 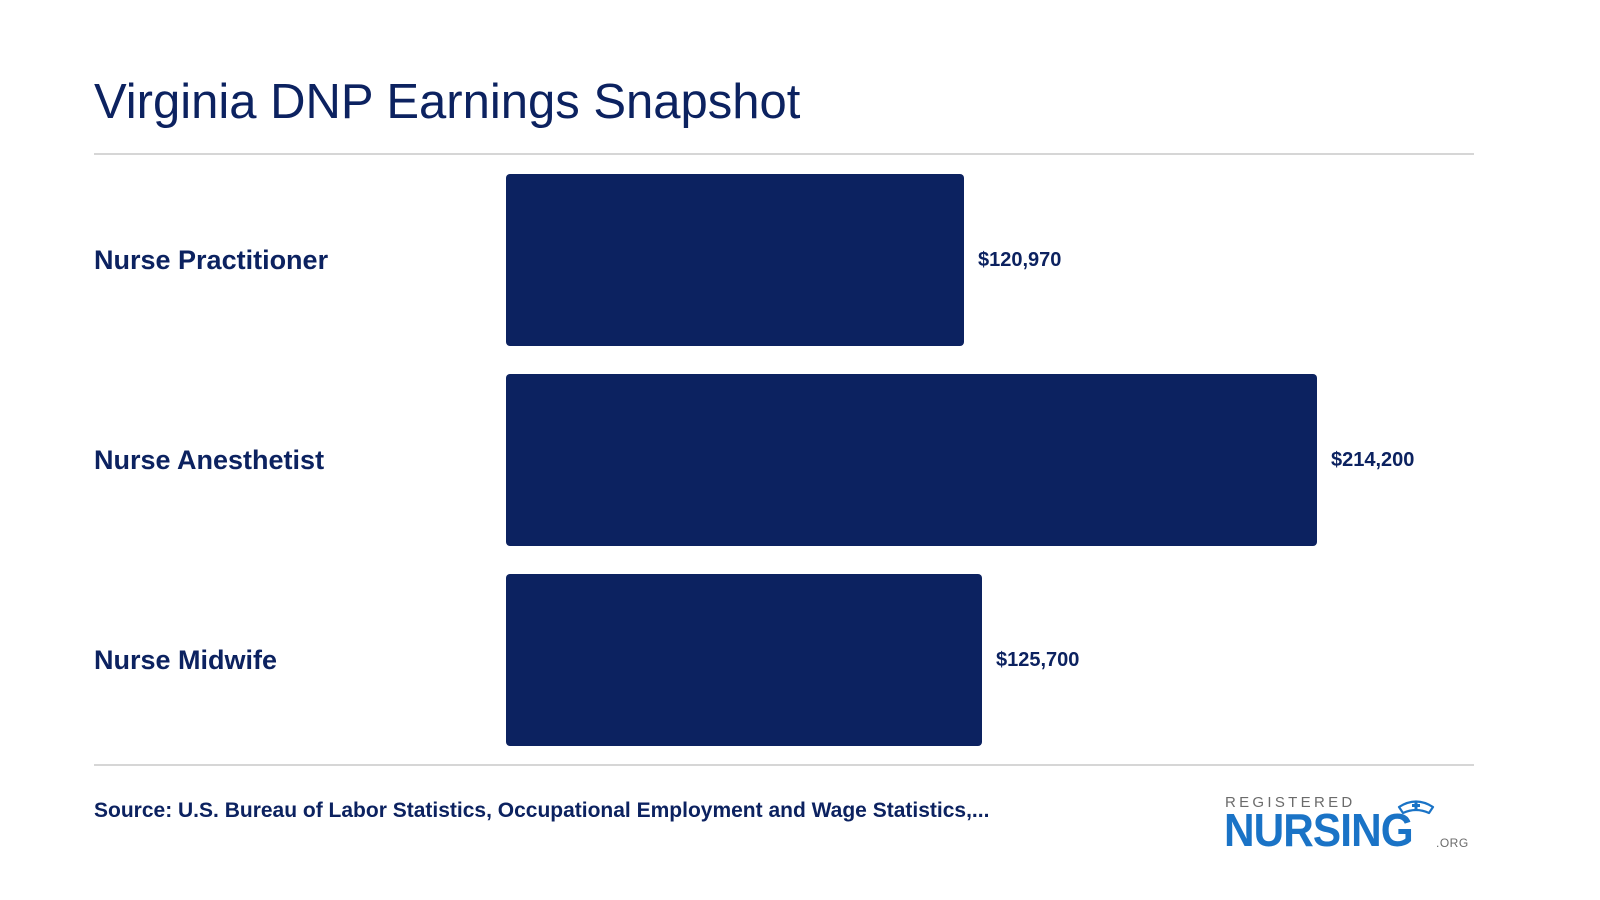 I want to click on registered-nursing-logo: REGISTERED NURSING .ORG, so click(x=1349, y=826).